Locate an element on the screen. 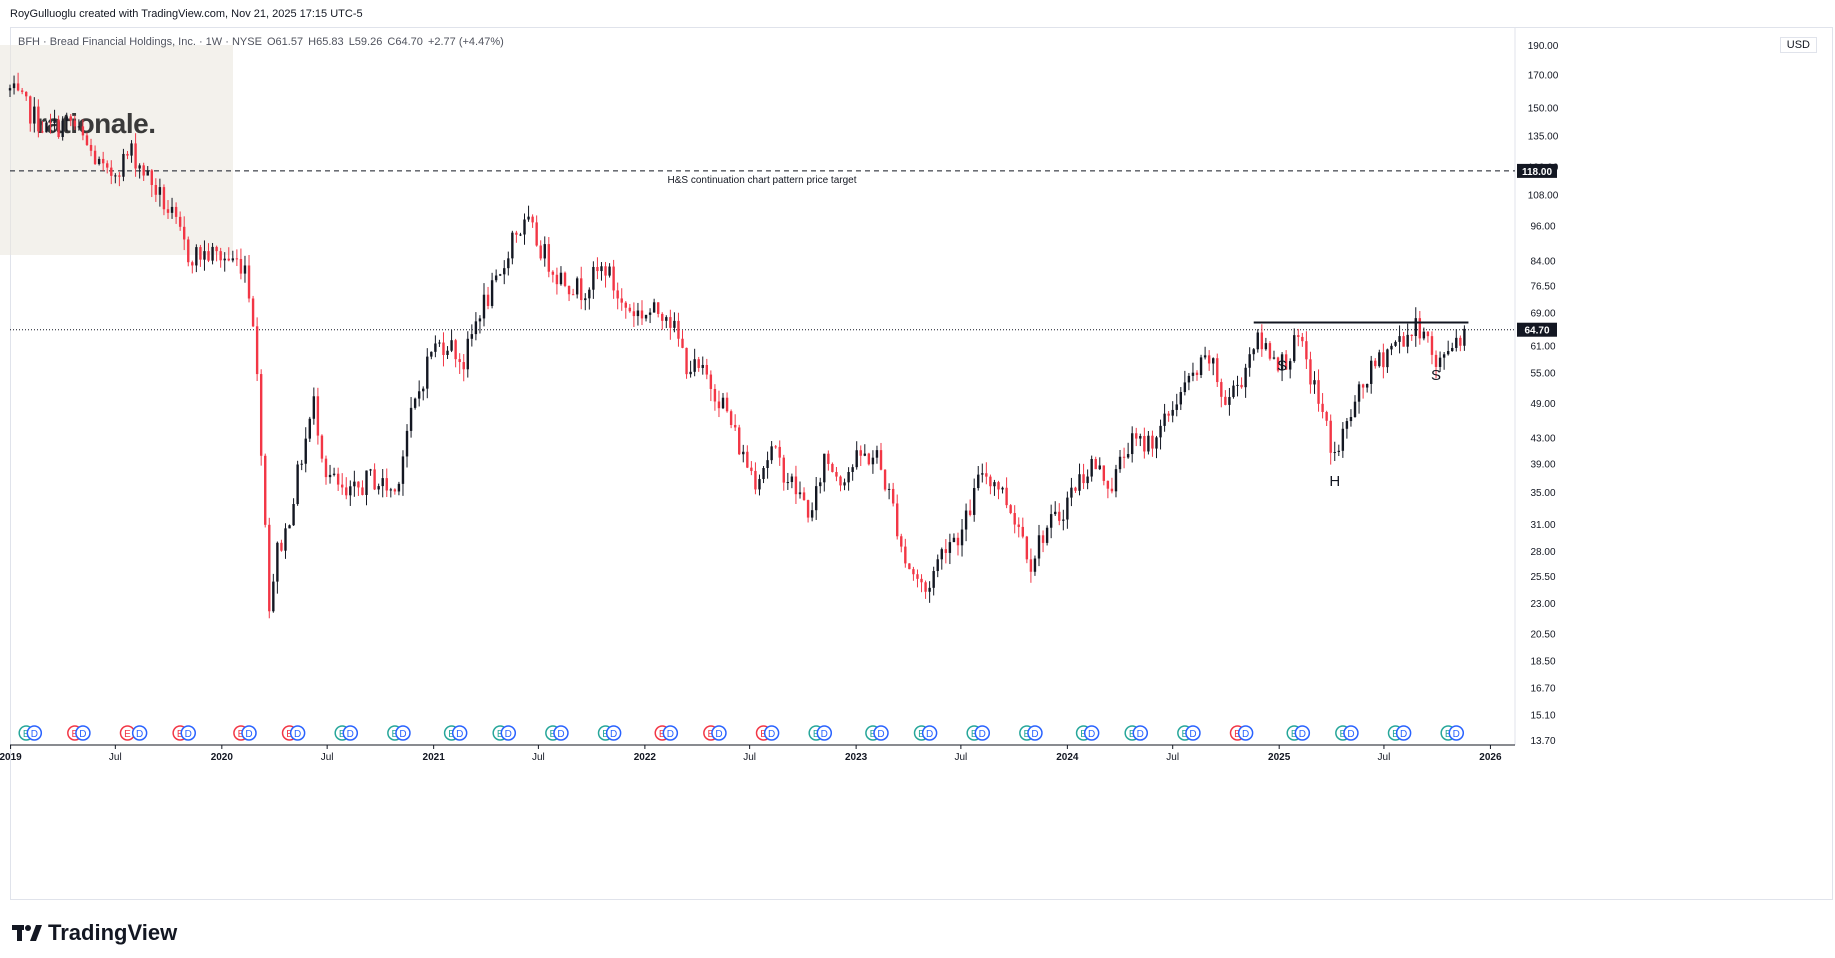 The image size is (1835, 958). currency-button: USD is located at coordinates (1798, 45).